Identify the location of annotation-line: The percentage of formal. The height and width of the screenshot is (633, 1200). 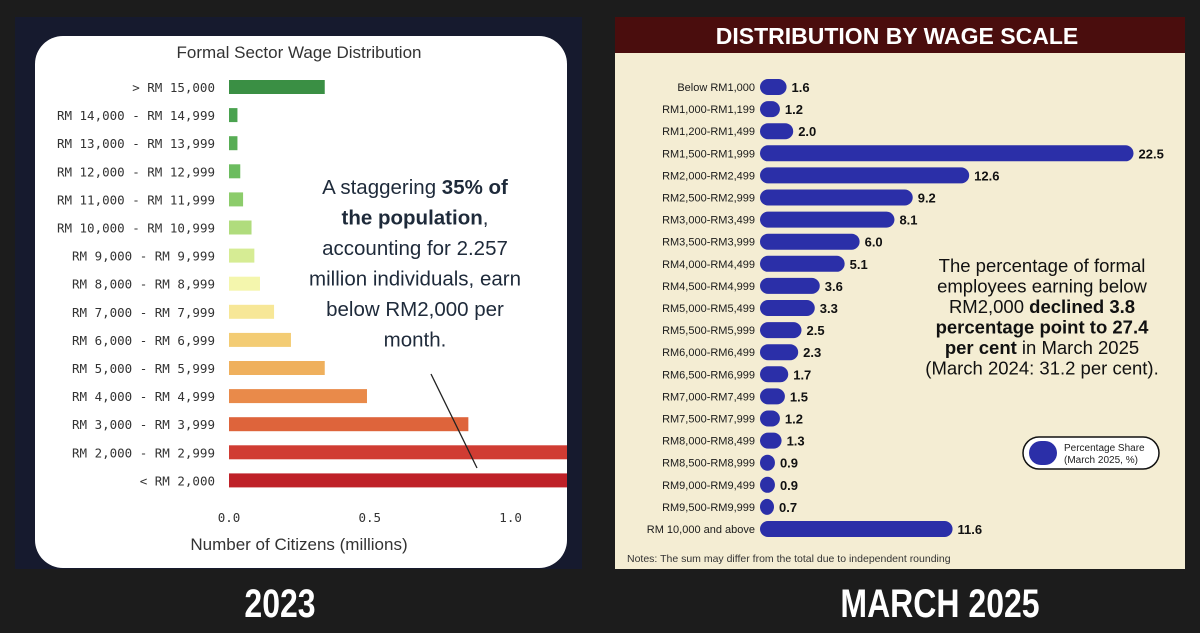
(1042, 265).